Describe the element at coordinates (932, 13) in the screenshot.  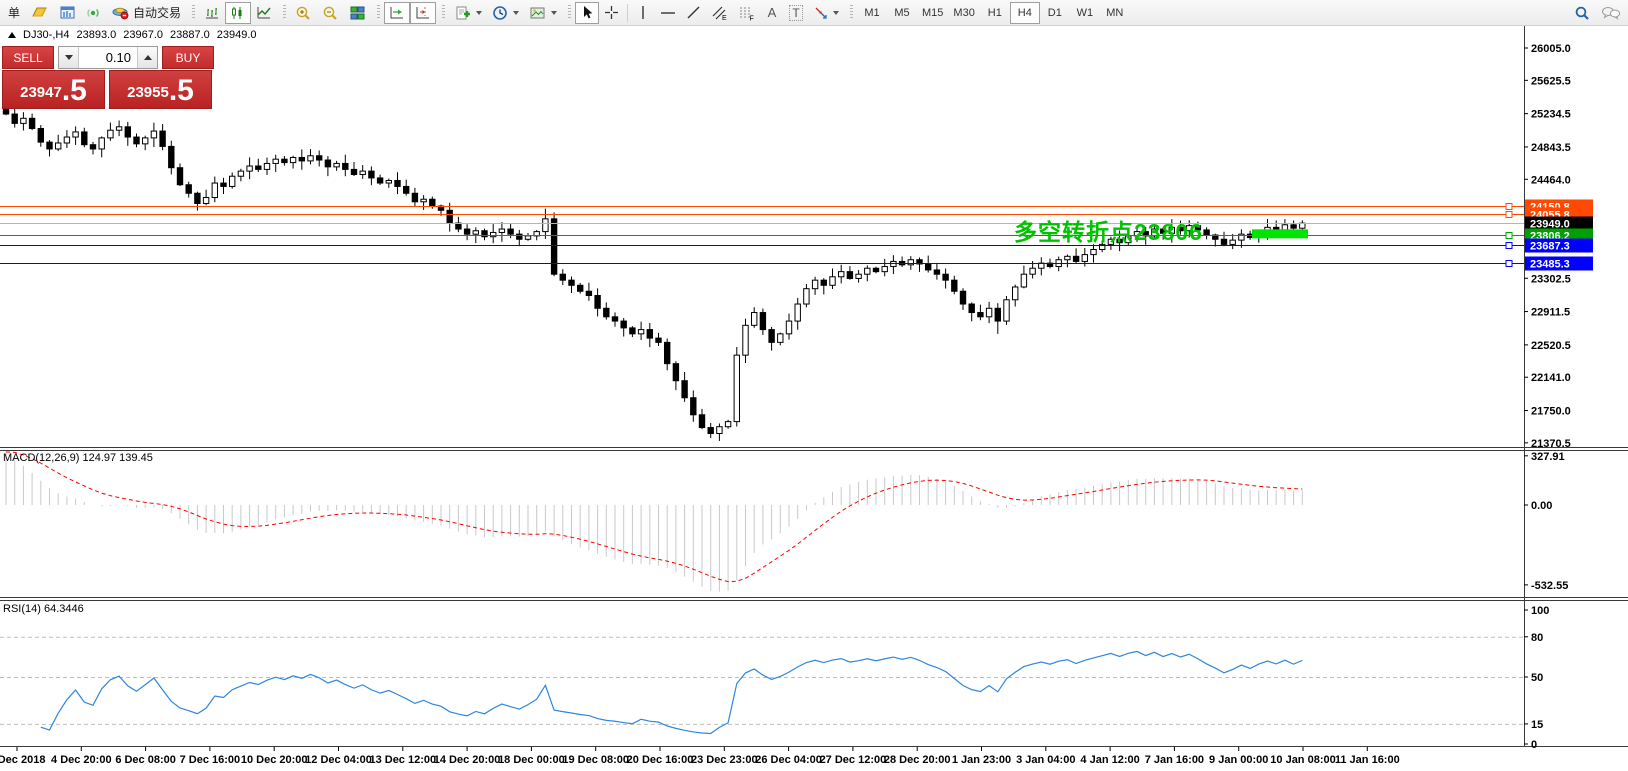
I see `timeframe-m15-button: M15` at that location.